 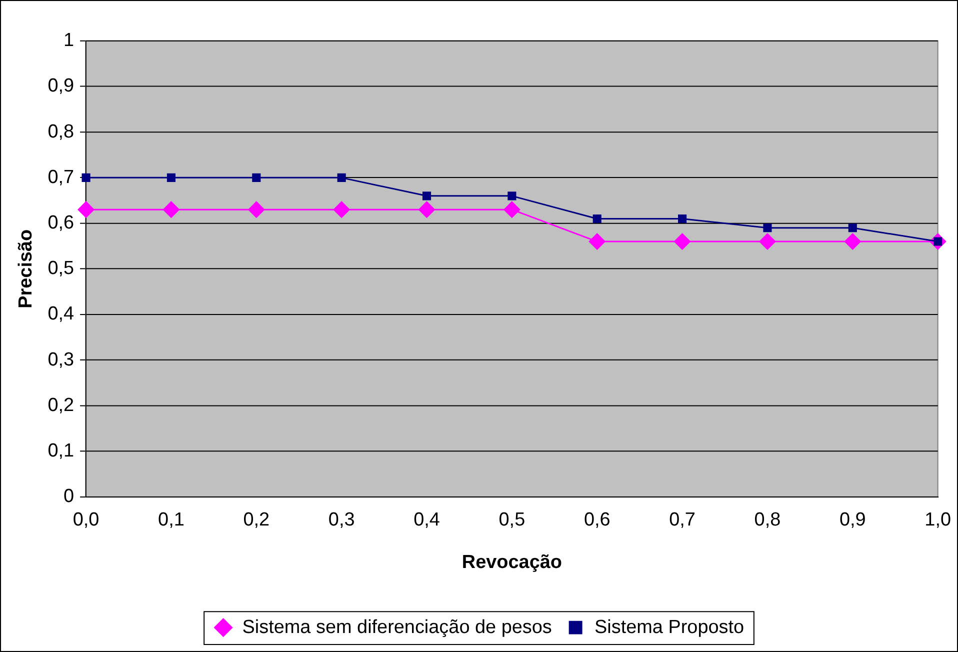 What do you see at coordinates (61, 269) in the screenshot?
I see `y-tick-label: 0,5` at bounding box center [61, 269].